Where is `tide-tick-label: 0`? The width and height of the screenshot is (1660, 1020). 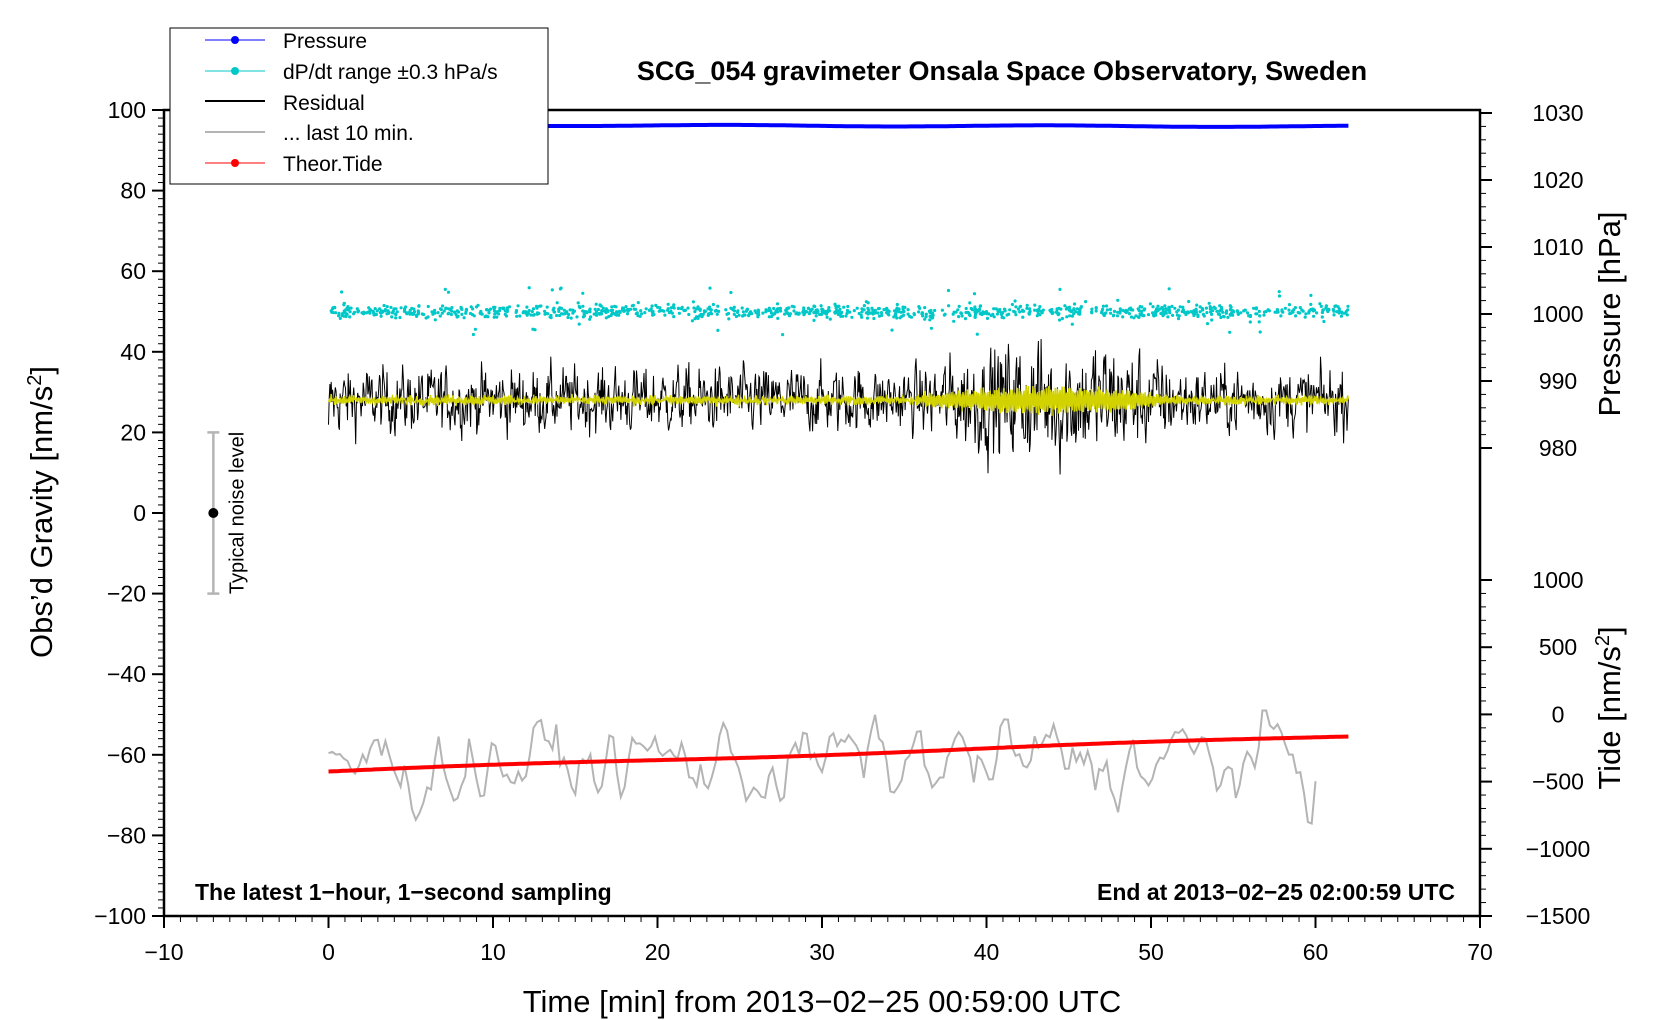 tide-tick-label: 0 is located at coordinates (1558, 714).